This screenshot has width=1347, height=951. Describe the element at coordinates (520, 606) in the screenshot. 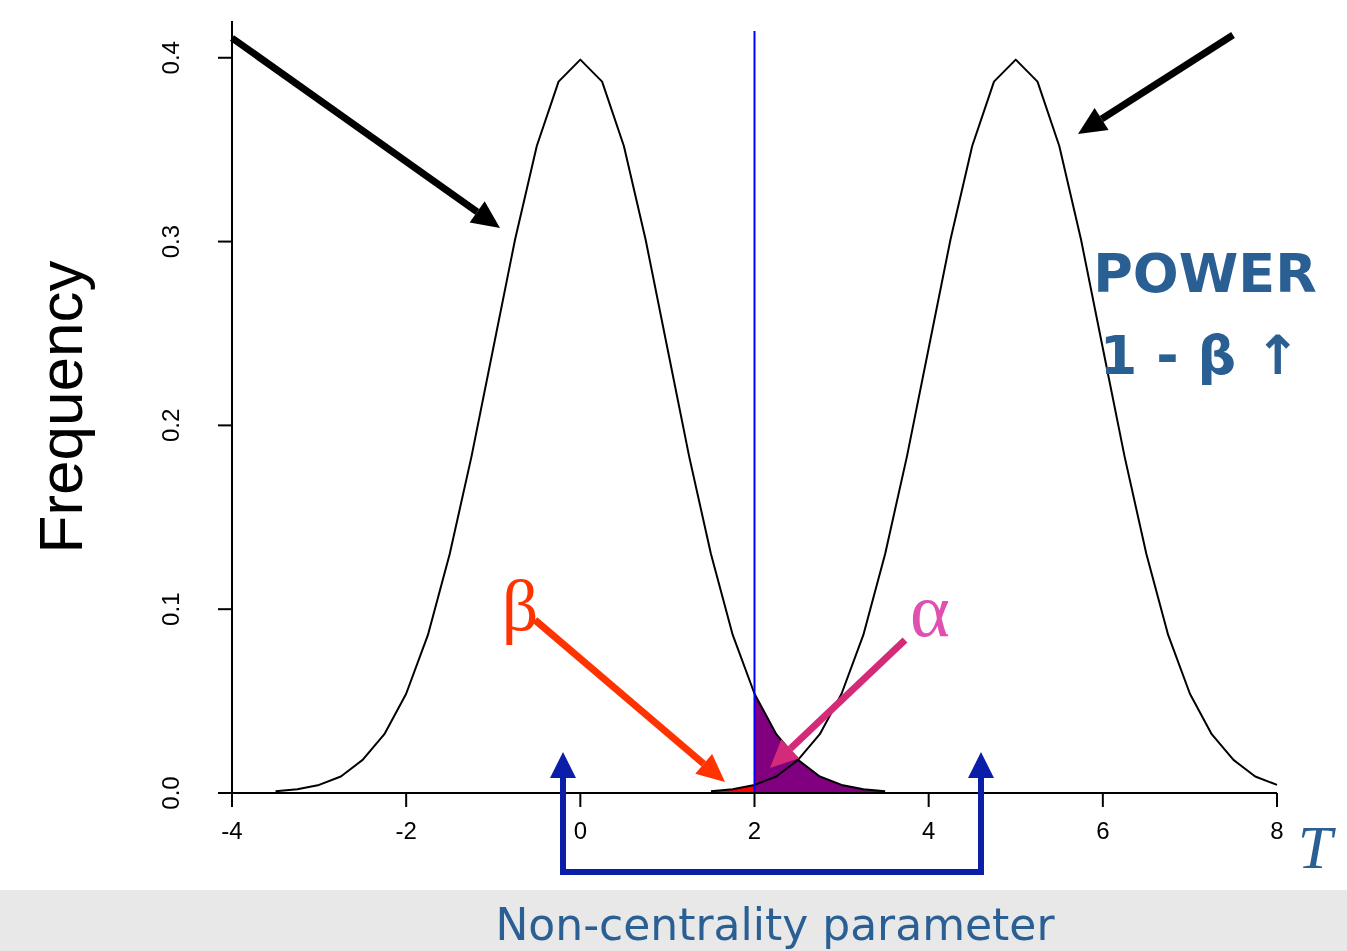

I see `annotation: β` at that location.